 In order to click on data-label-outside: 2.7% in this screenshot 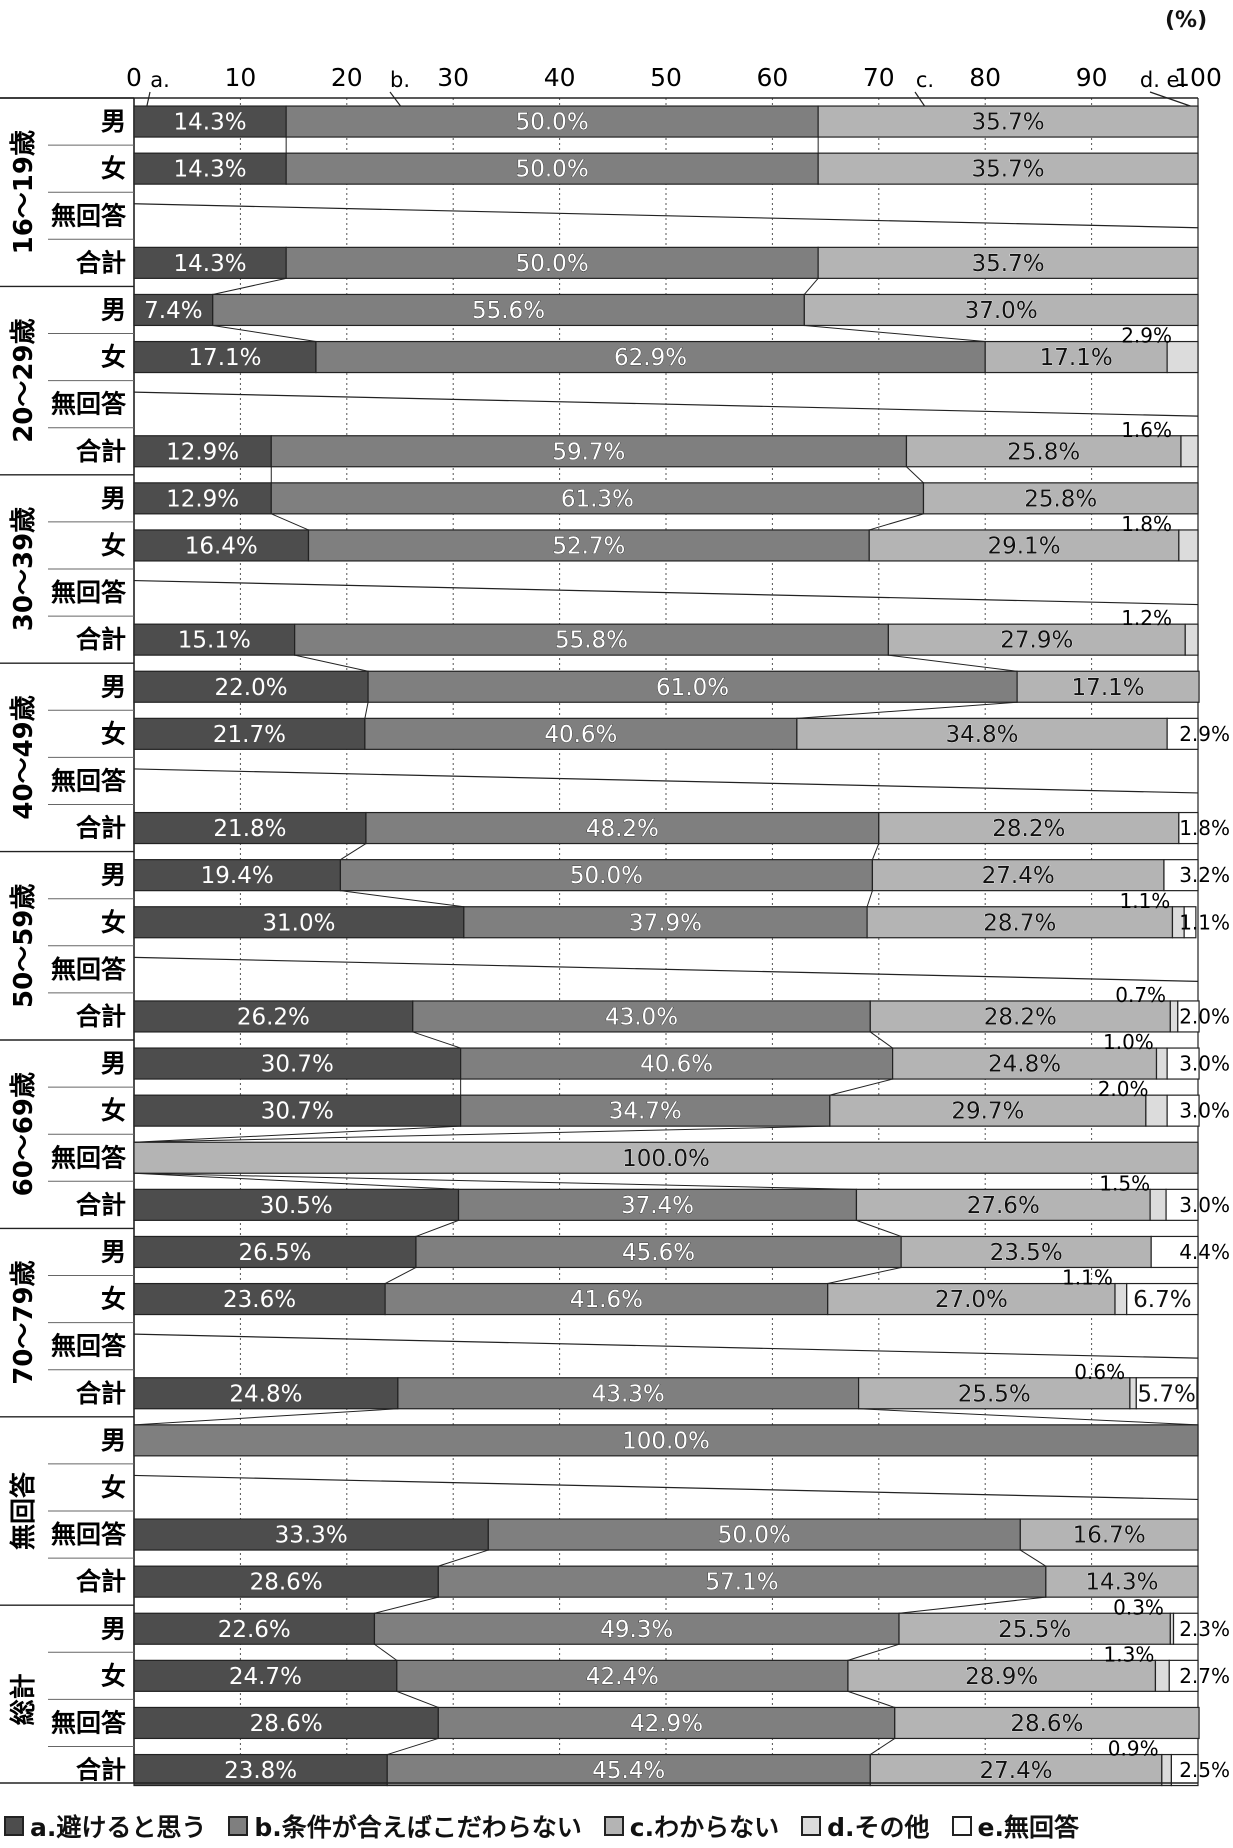, I will do `click(1204, 1676)`.